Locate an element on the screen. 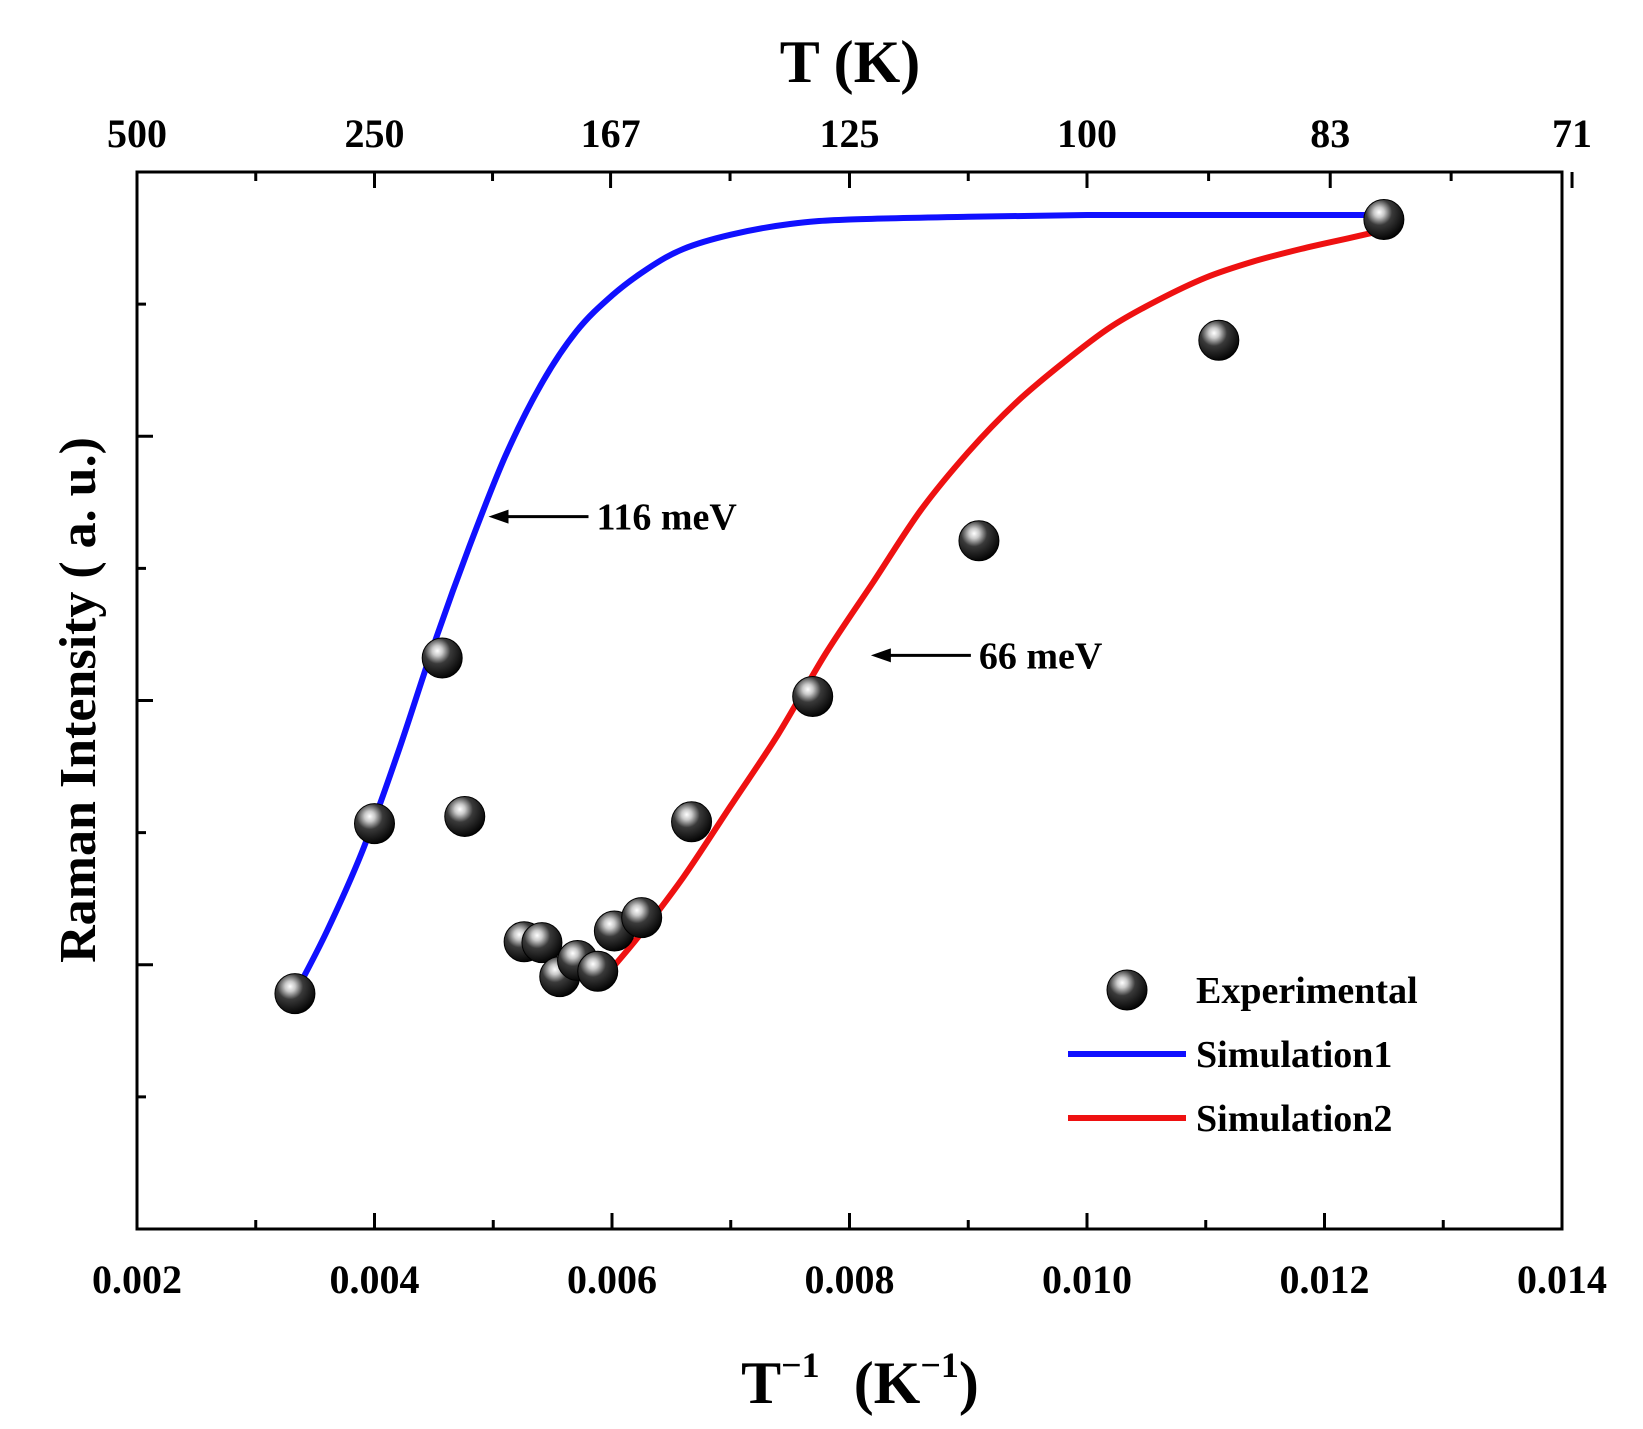 The height and width of the screenshot is (1429, 1643). legend-marker-experimental is located at coordinates (1127, 990).